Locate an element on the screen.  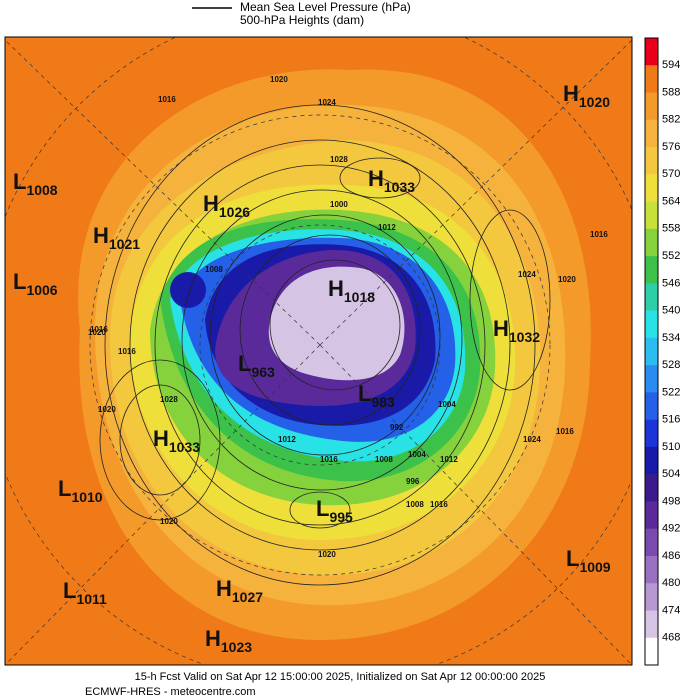
colorbar-label: 528 is located at coordinates (671, 365).